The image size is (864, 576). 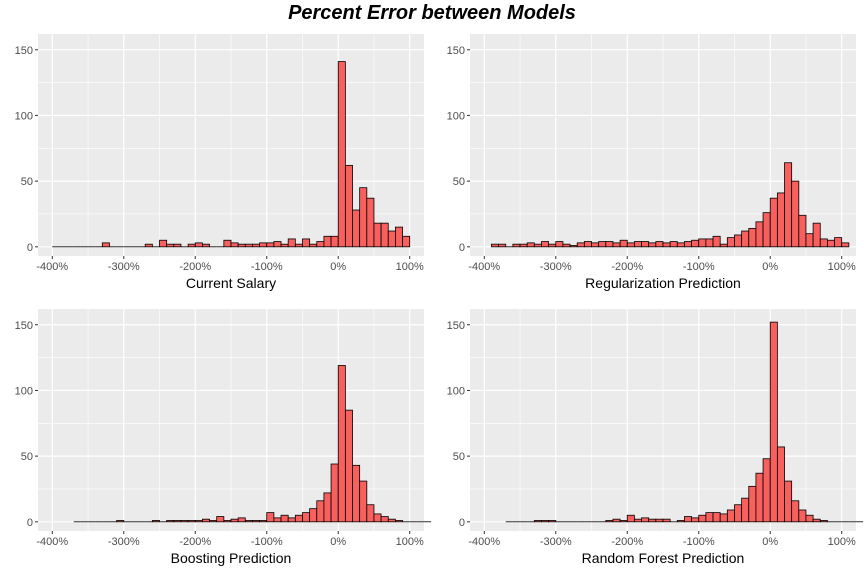 What do you see at coordinates (231, 558) in the screenshot?
I see `x-axis-title: Boosting Prediction` at bounding box center [231, 558].